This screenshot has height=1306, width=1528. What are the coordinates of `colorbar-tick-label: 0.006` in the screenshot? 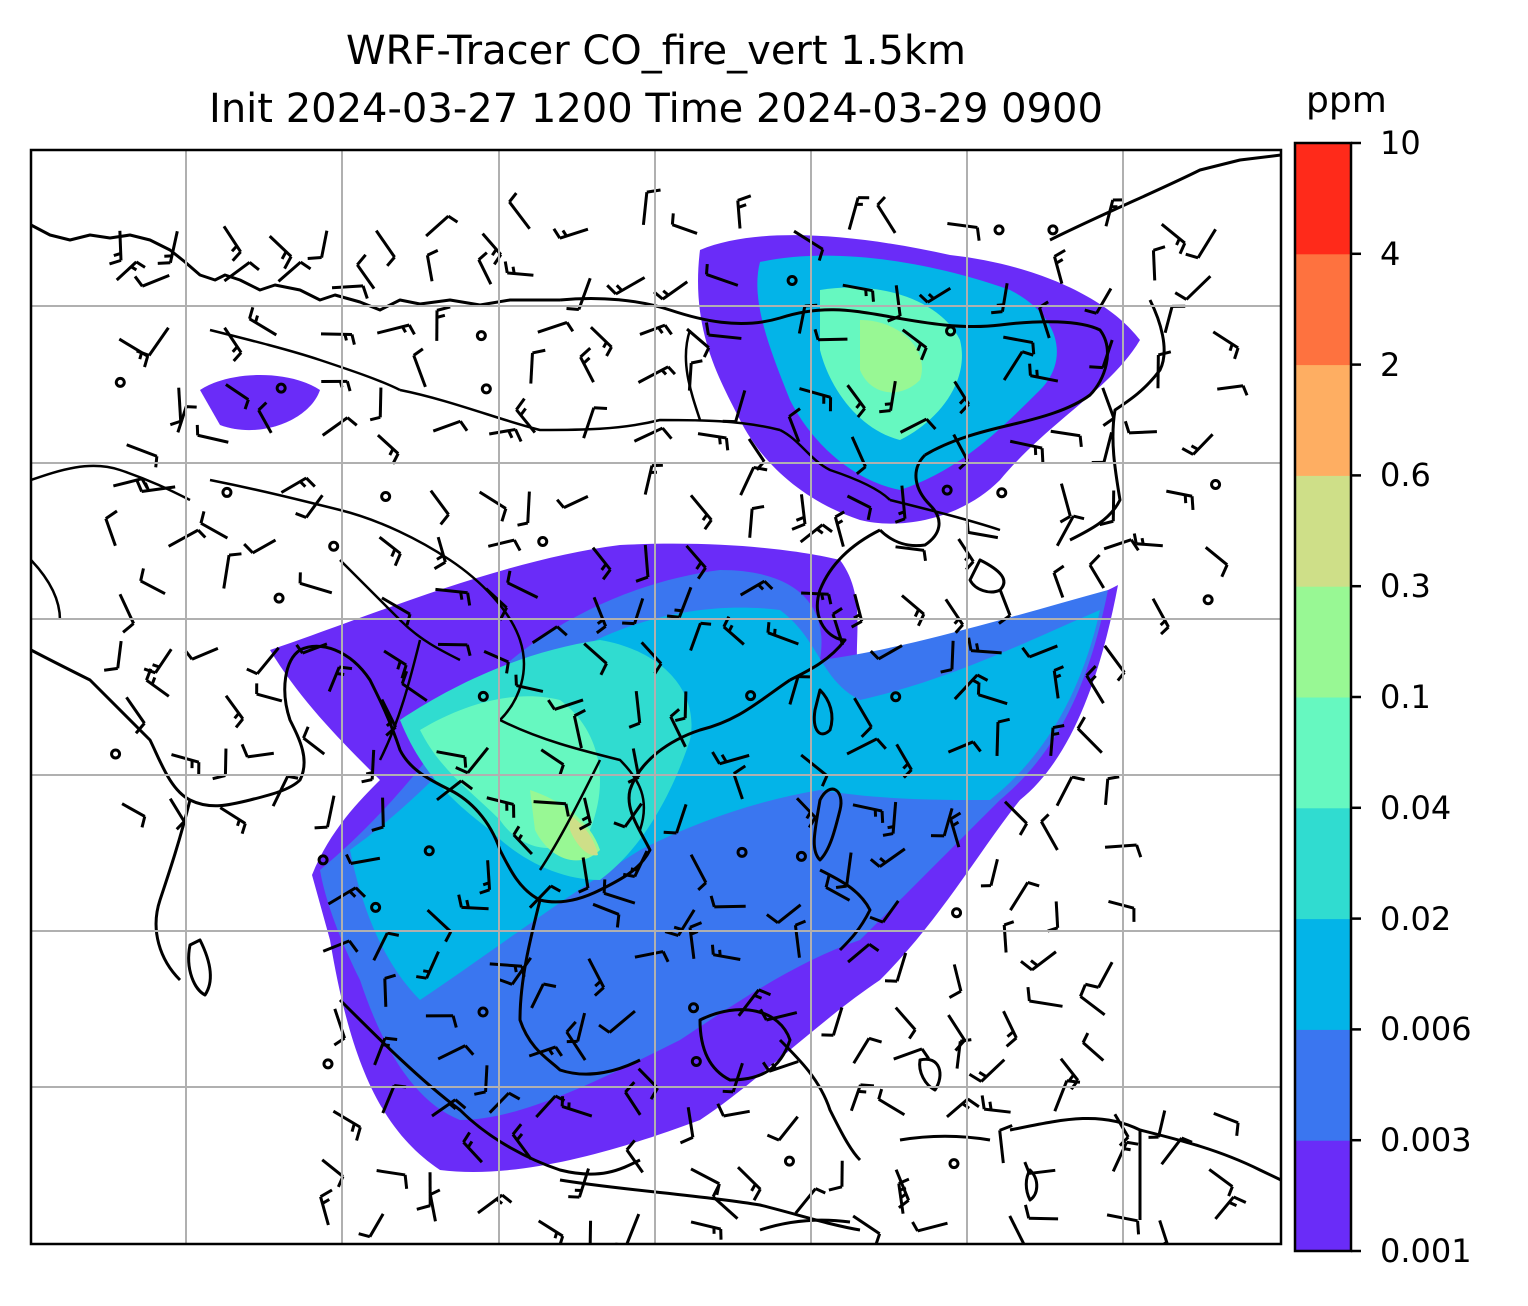 It's located at (1426, 1029).